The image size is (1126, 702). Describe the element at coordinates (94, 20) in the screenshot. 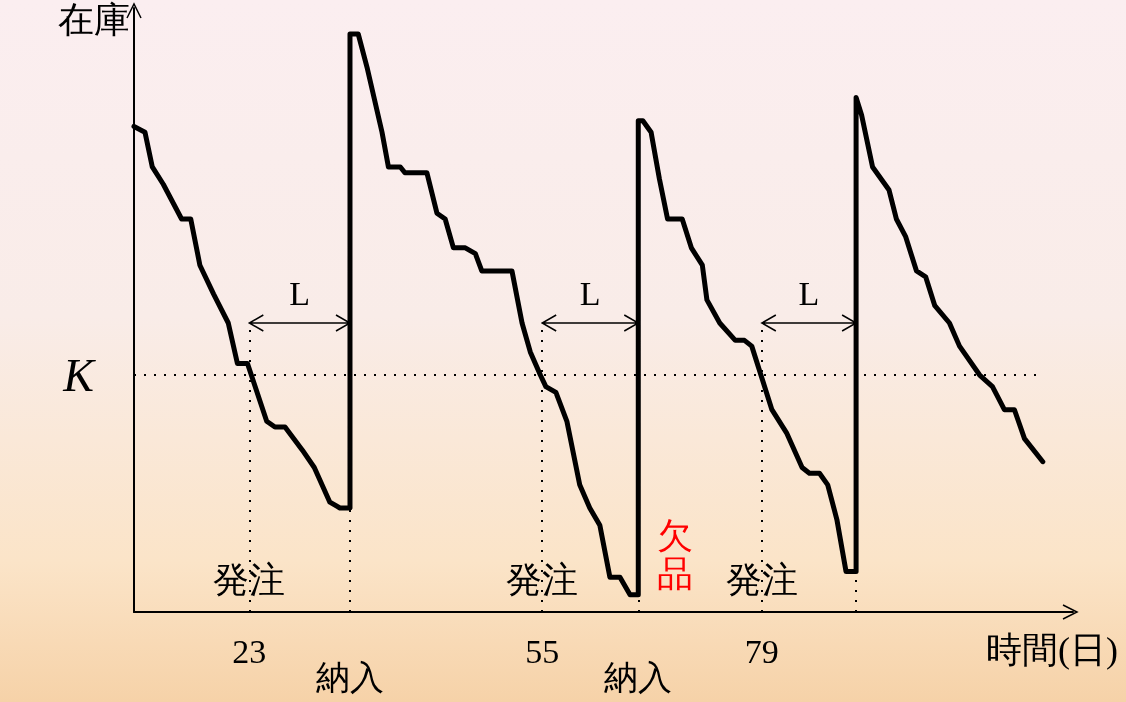

I see `y-axis-title: 在庫` at that location.